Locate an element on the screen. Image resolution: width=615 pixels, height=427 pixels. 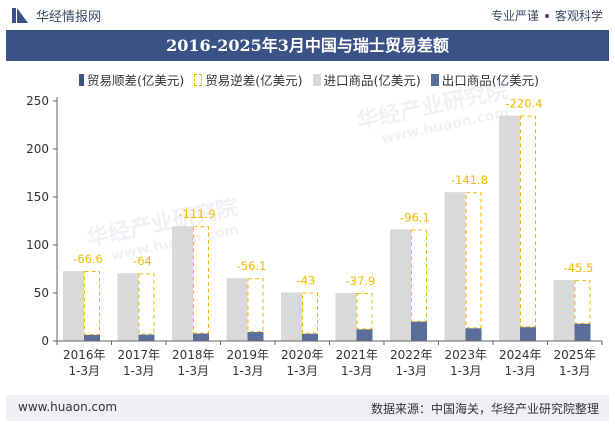
legend-item-deficit: 贸易逆差(亿美元) is located at coordinates (248, 79).